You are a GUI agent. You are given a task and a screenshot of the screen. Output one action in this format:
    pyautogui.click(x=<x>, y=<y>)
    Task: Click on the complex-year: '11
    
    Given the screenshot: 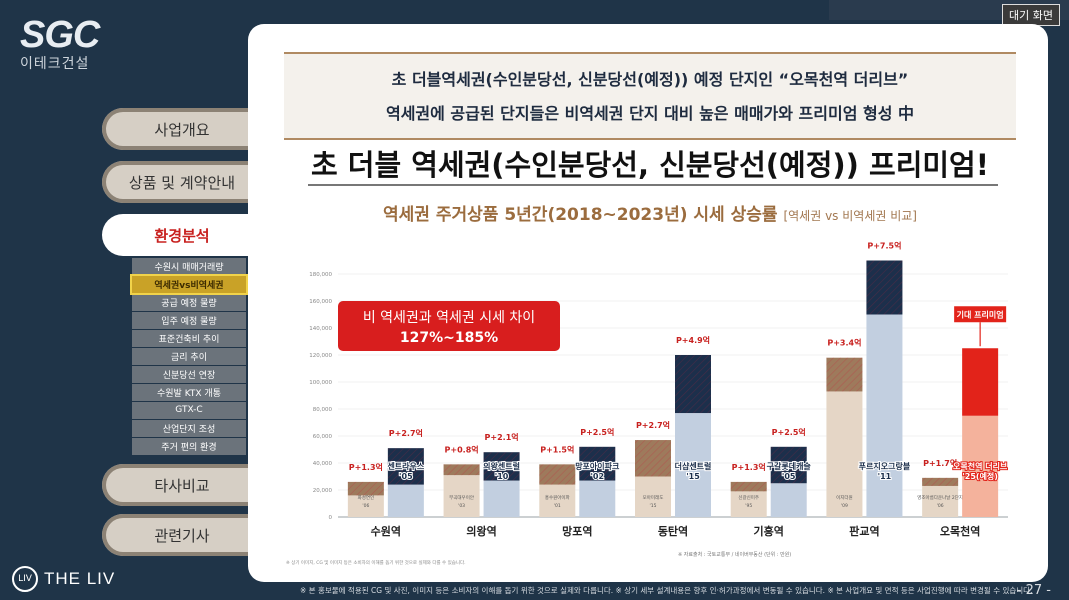 What is the action you would take?
    pyautogui.click(x=885, y=476)
    